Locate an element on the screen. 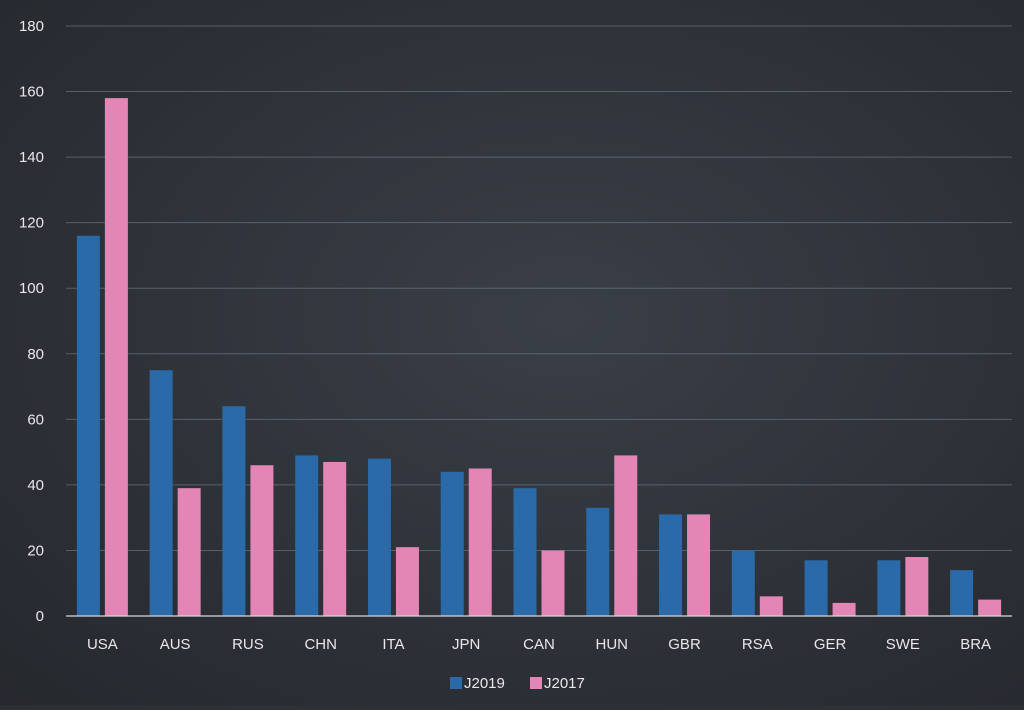 The image size is (1024, 710). y-tick-label: 0 is located at coordinates (40, 616).